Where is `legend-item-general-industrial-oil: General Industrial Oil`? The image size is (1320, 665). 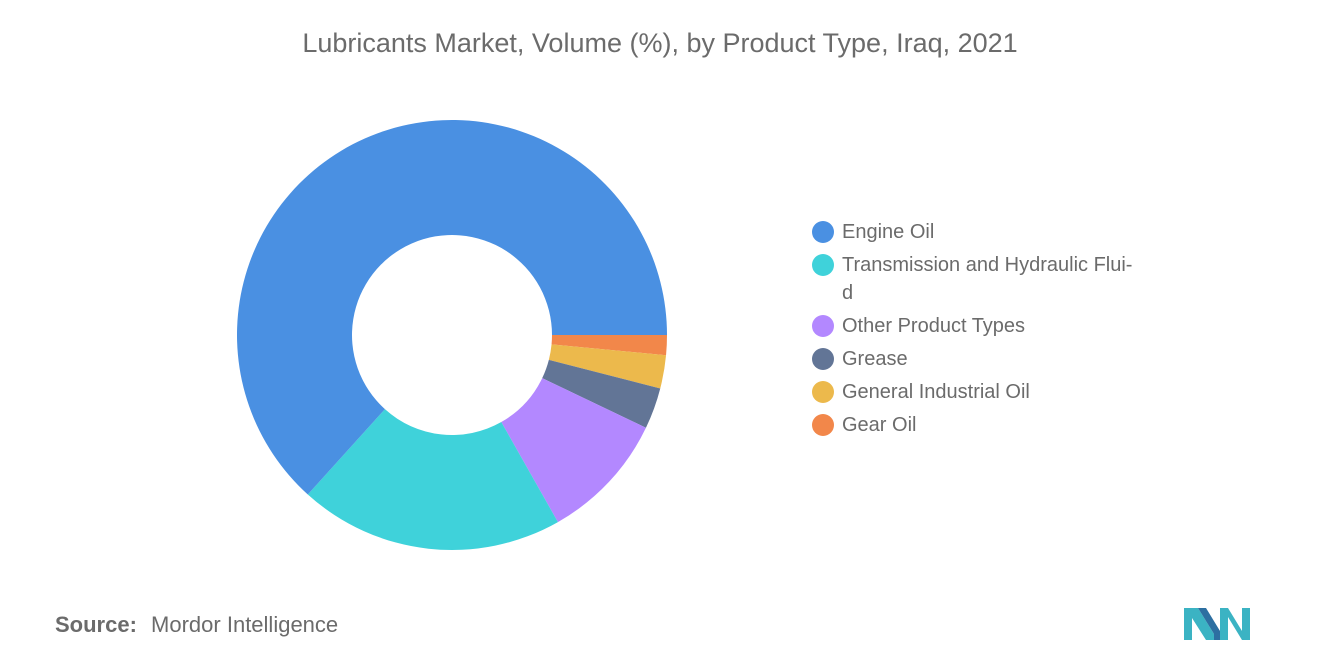
legend-item-general-industrial-oil: General Industrial Oil is located at coordinates (992, 392).